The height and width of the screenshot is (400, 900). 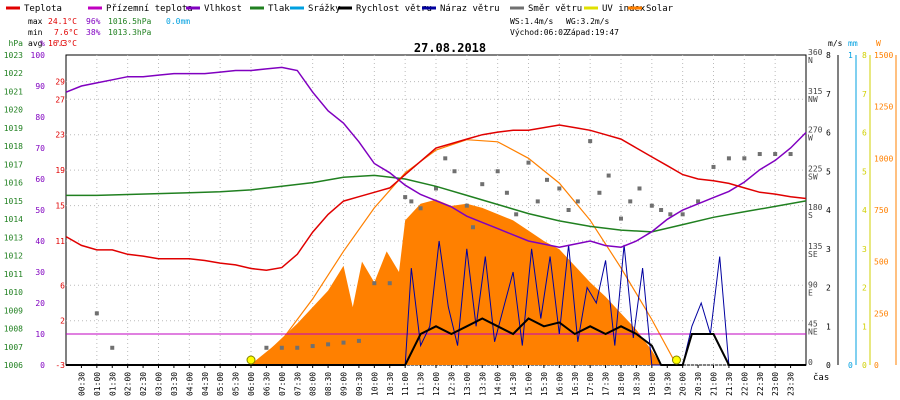 What do you see at coordinates (590, 384) in the screenshot?
I see `x-tick-label: 17:00` at bounding box center [590, 384].